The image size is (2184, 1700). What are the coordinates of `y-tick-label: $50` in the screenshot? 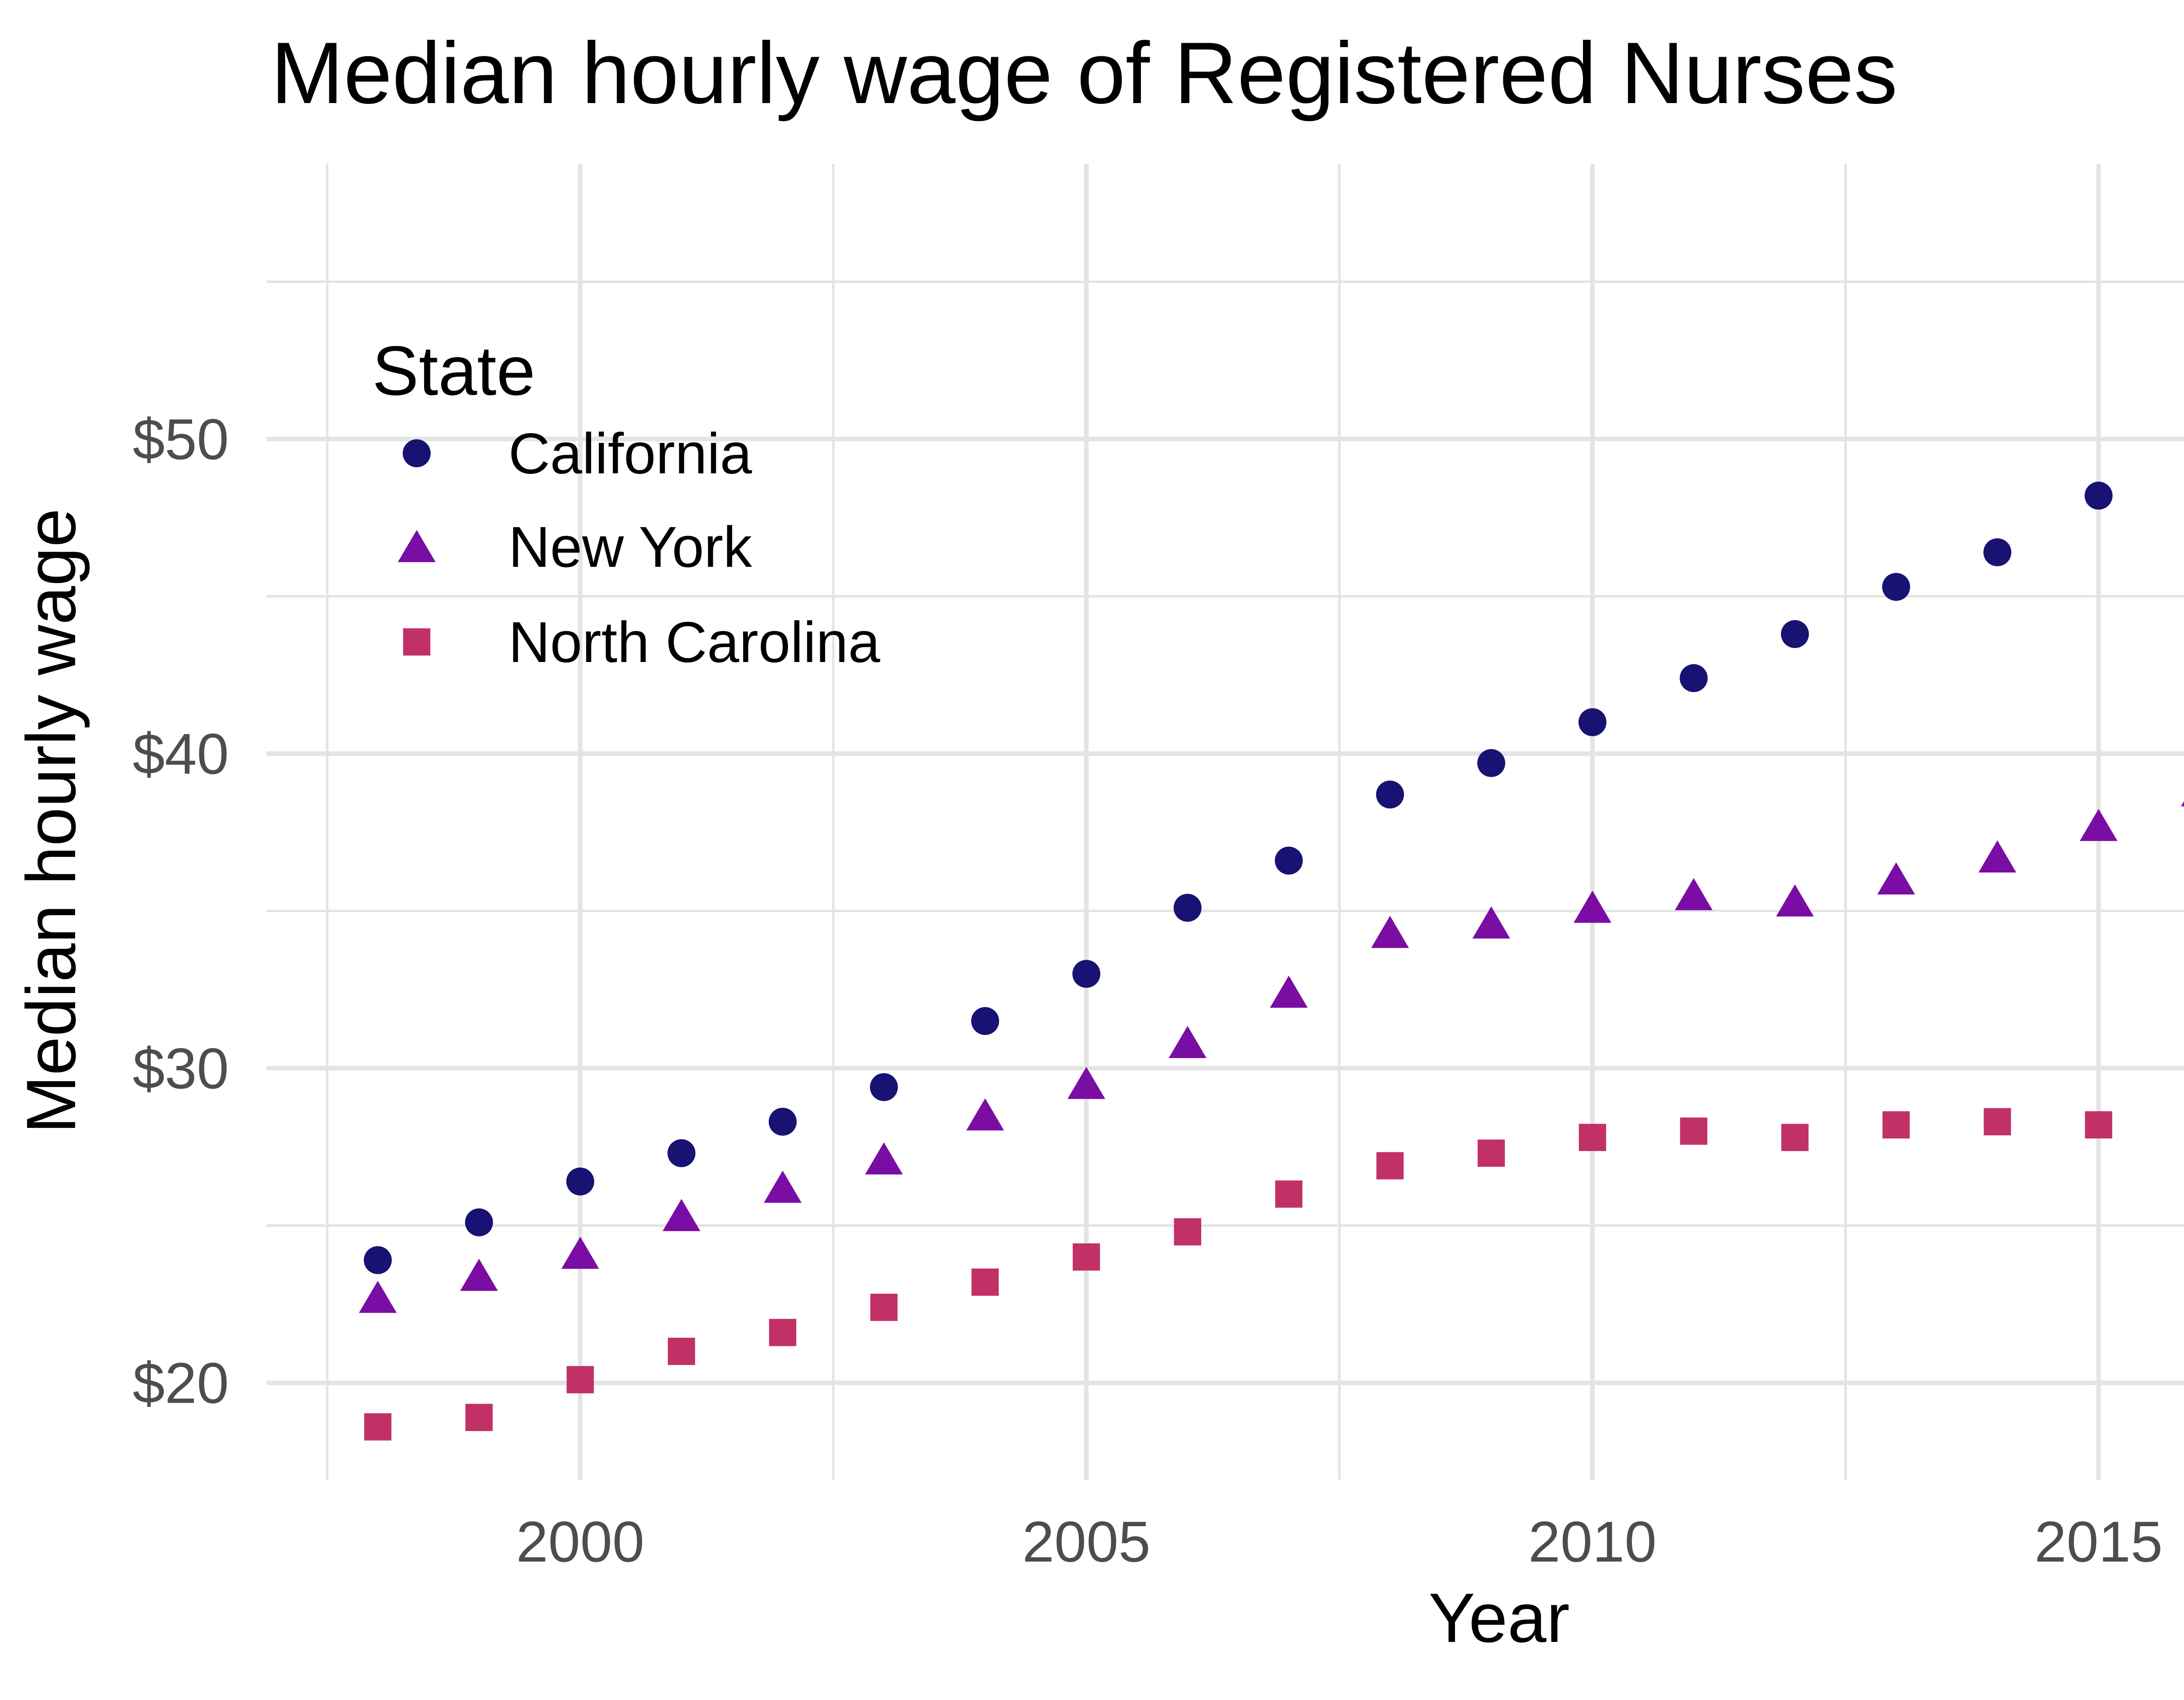 It's located at (181, 439).